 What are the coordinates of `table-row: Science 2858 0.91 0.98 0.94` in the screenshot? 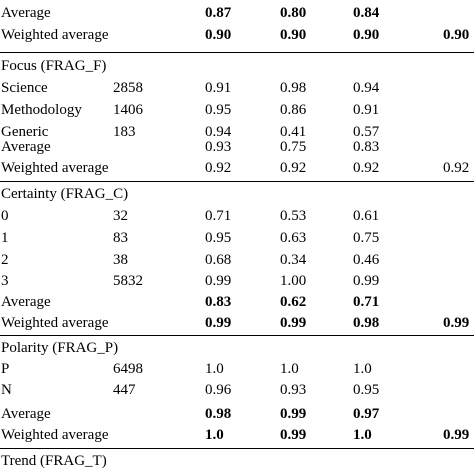 It's located at (237, 88).